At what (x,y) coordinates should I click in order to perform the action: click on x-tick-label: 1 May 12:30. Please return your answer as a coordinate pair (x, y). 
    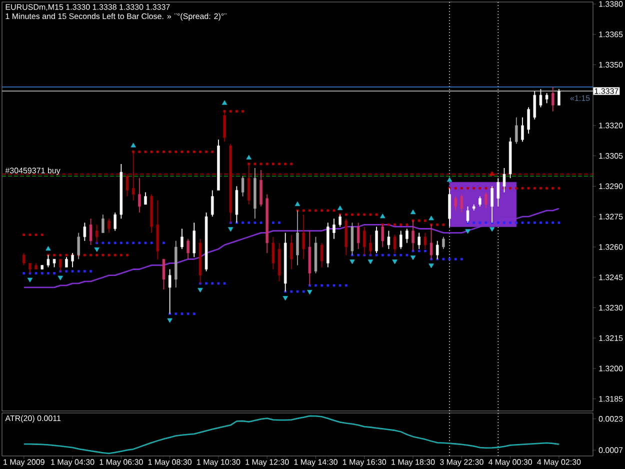
    Looking at the image, I should click on (267, 462).